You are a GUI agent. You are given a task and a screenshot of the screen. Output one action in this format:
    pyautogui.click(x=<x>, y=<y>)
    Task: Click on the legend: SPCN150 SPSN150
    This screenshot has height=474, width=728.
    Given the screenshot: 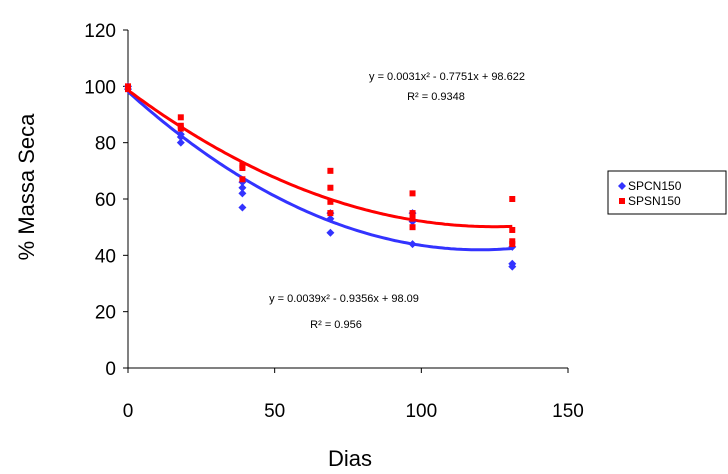 What is the action you would take?
    pyautogui.click(x=667, y=192)
    